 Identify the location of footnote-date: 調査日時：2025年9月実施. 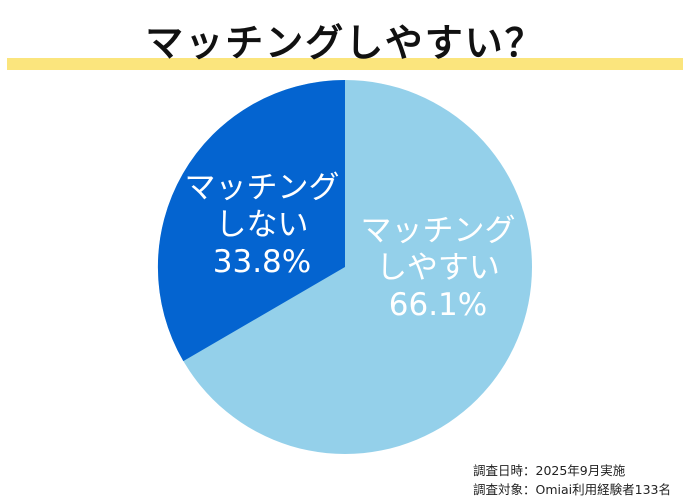
(549, 470).